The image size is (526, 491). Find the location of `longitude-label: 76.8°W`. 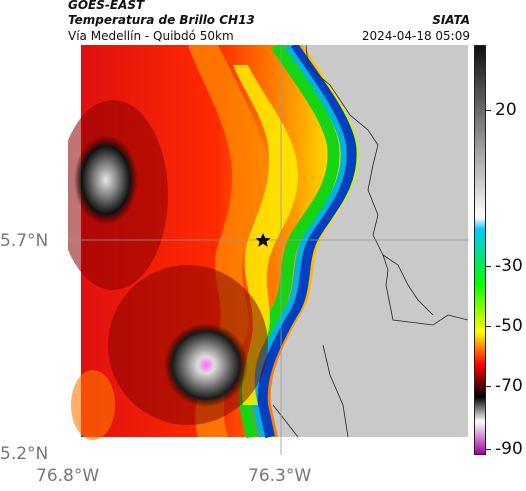

longitude-label: 76.8°W is located at coordinates (68, 476).